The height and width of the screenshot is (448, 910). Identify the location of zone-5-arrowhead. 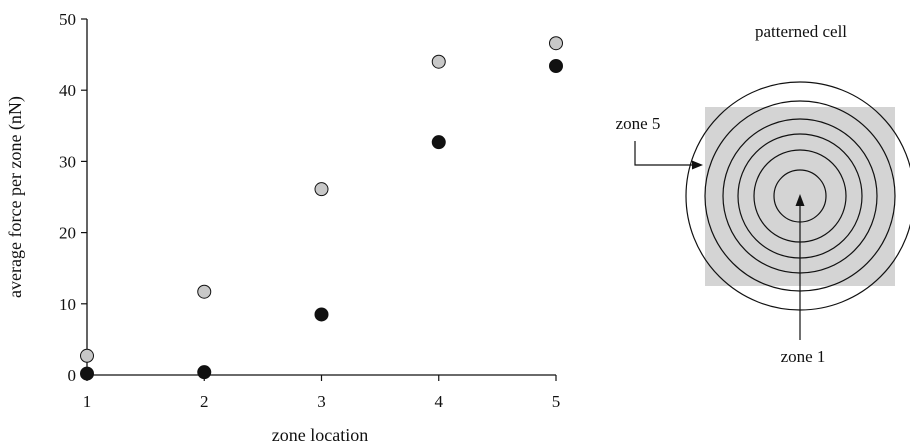
(697, 165).